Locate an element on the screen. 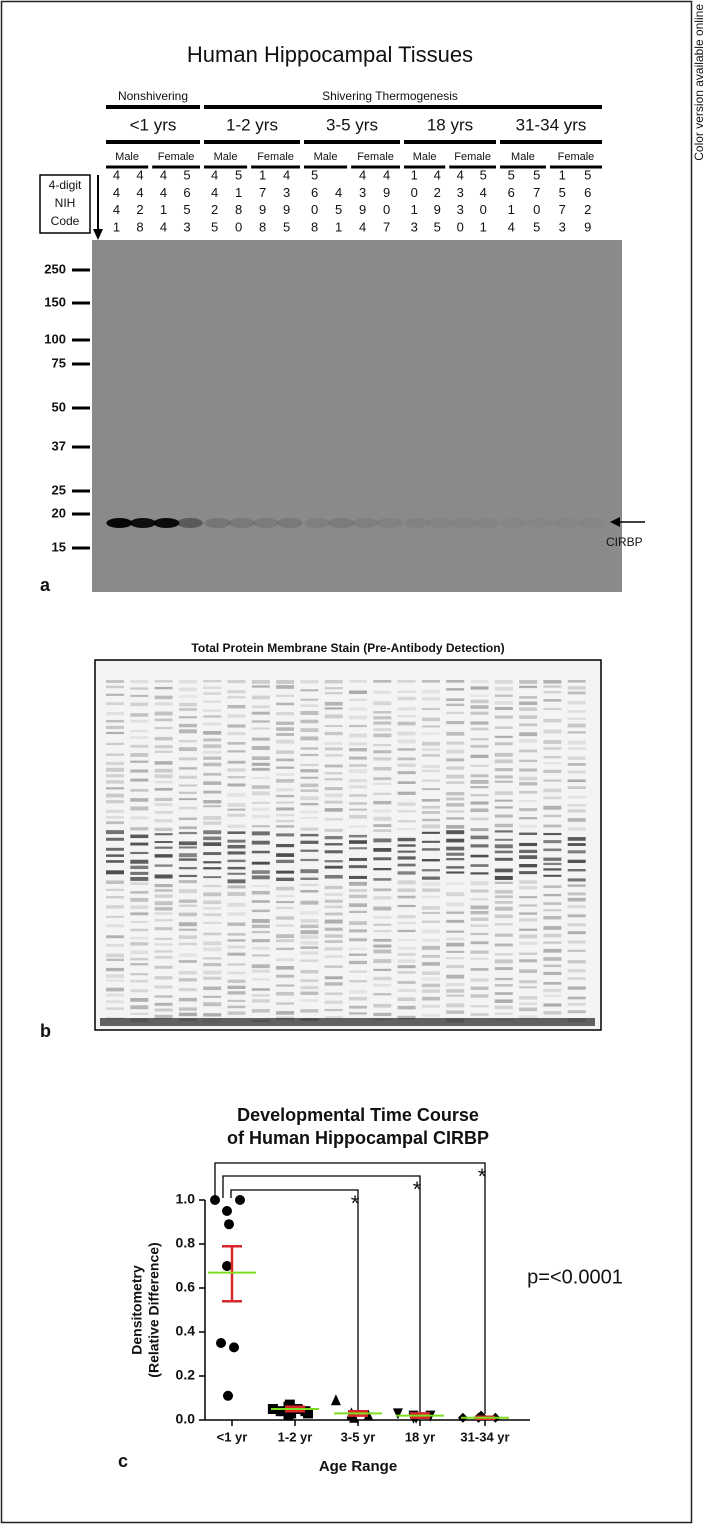  data-point is located at coordinates (234, 1347).